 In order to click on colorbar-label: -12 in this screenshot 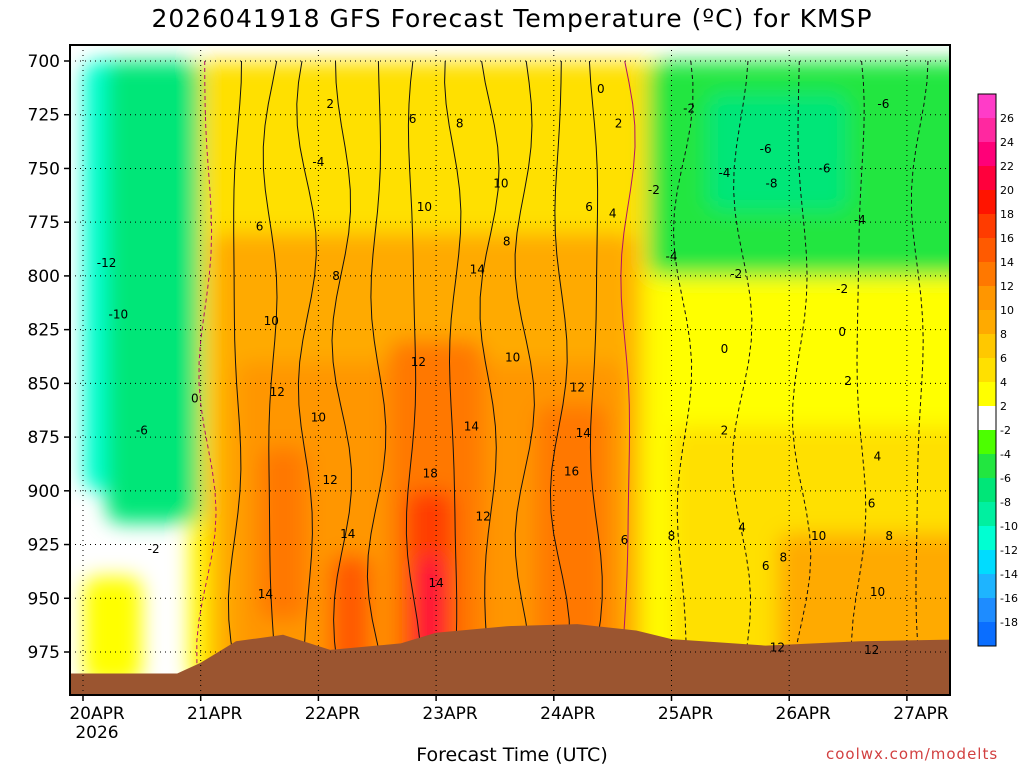, I will do `click(1009, 550)`.